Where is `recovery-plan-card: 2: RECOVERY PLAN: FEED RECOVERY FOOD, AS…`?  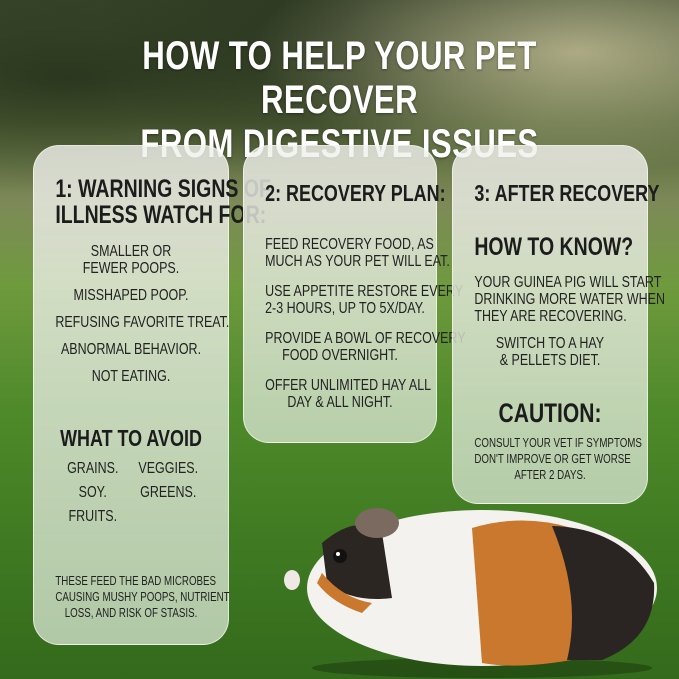
recovery-plan-card: 2: RECOVERY PLAN: FEED RECOVERY FOOD, AS… is located at coordinates (354, 294).